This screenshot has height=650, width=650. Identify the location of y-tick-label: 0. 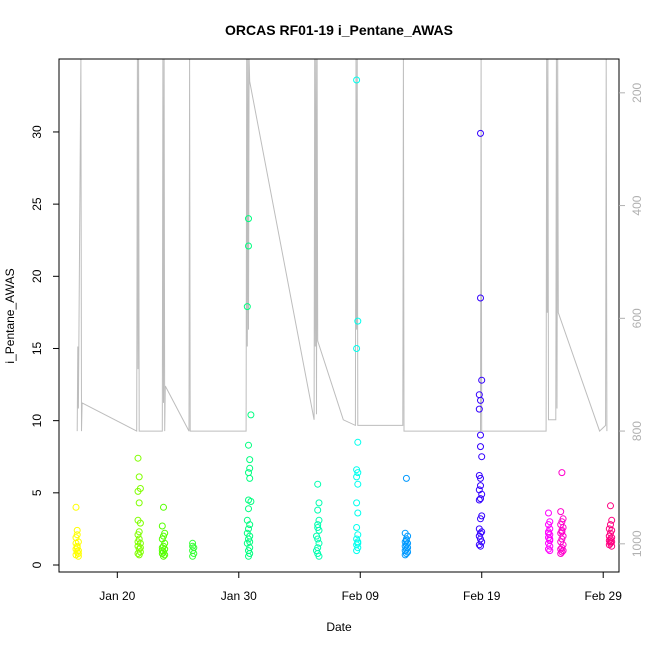
(37, 564).